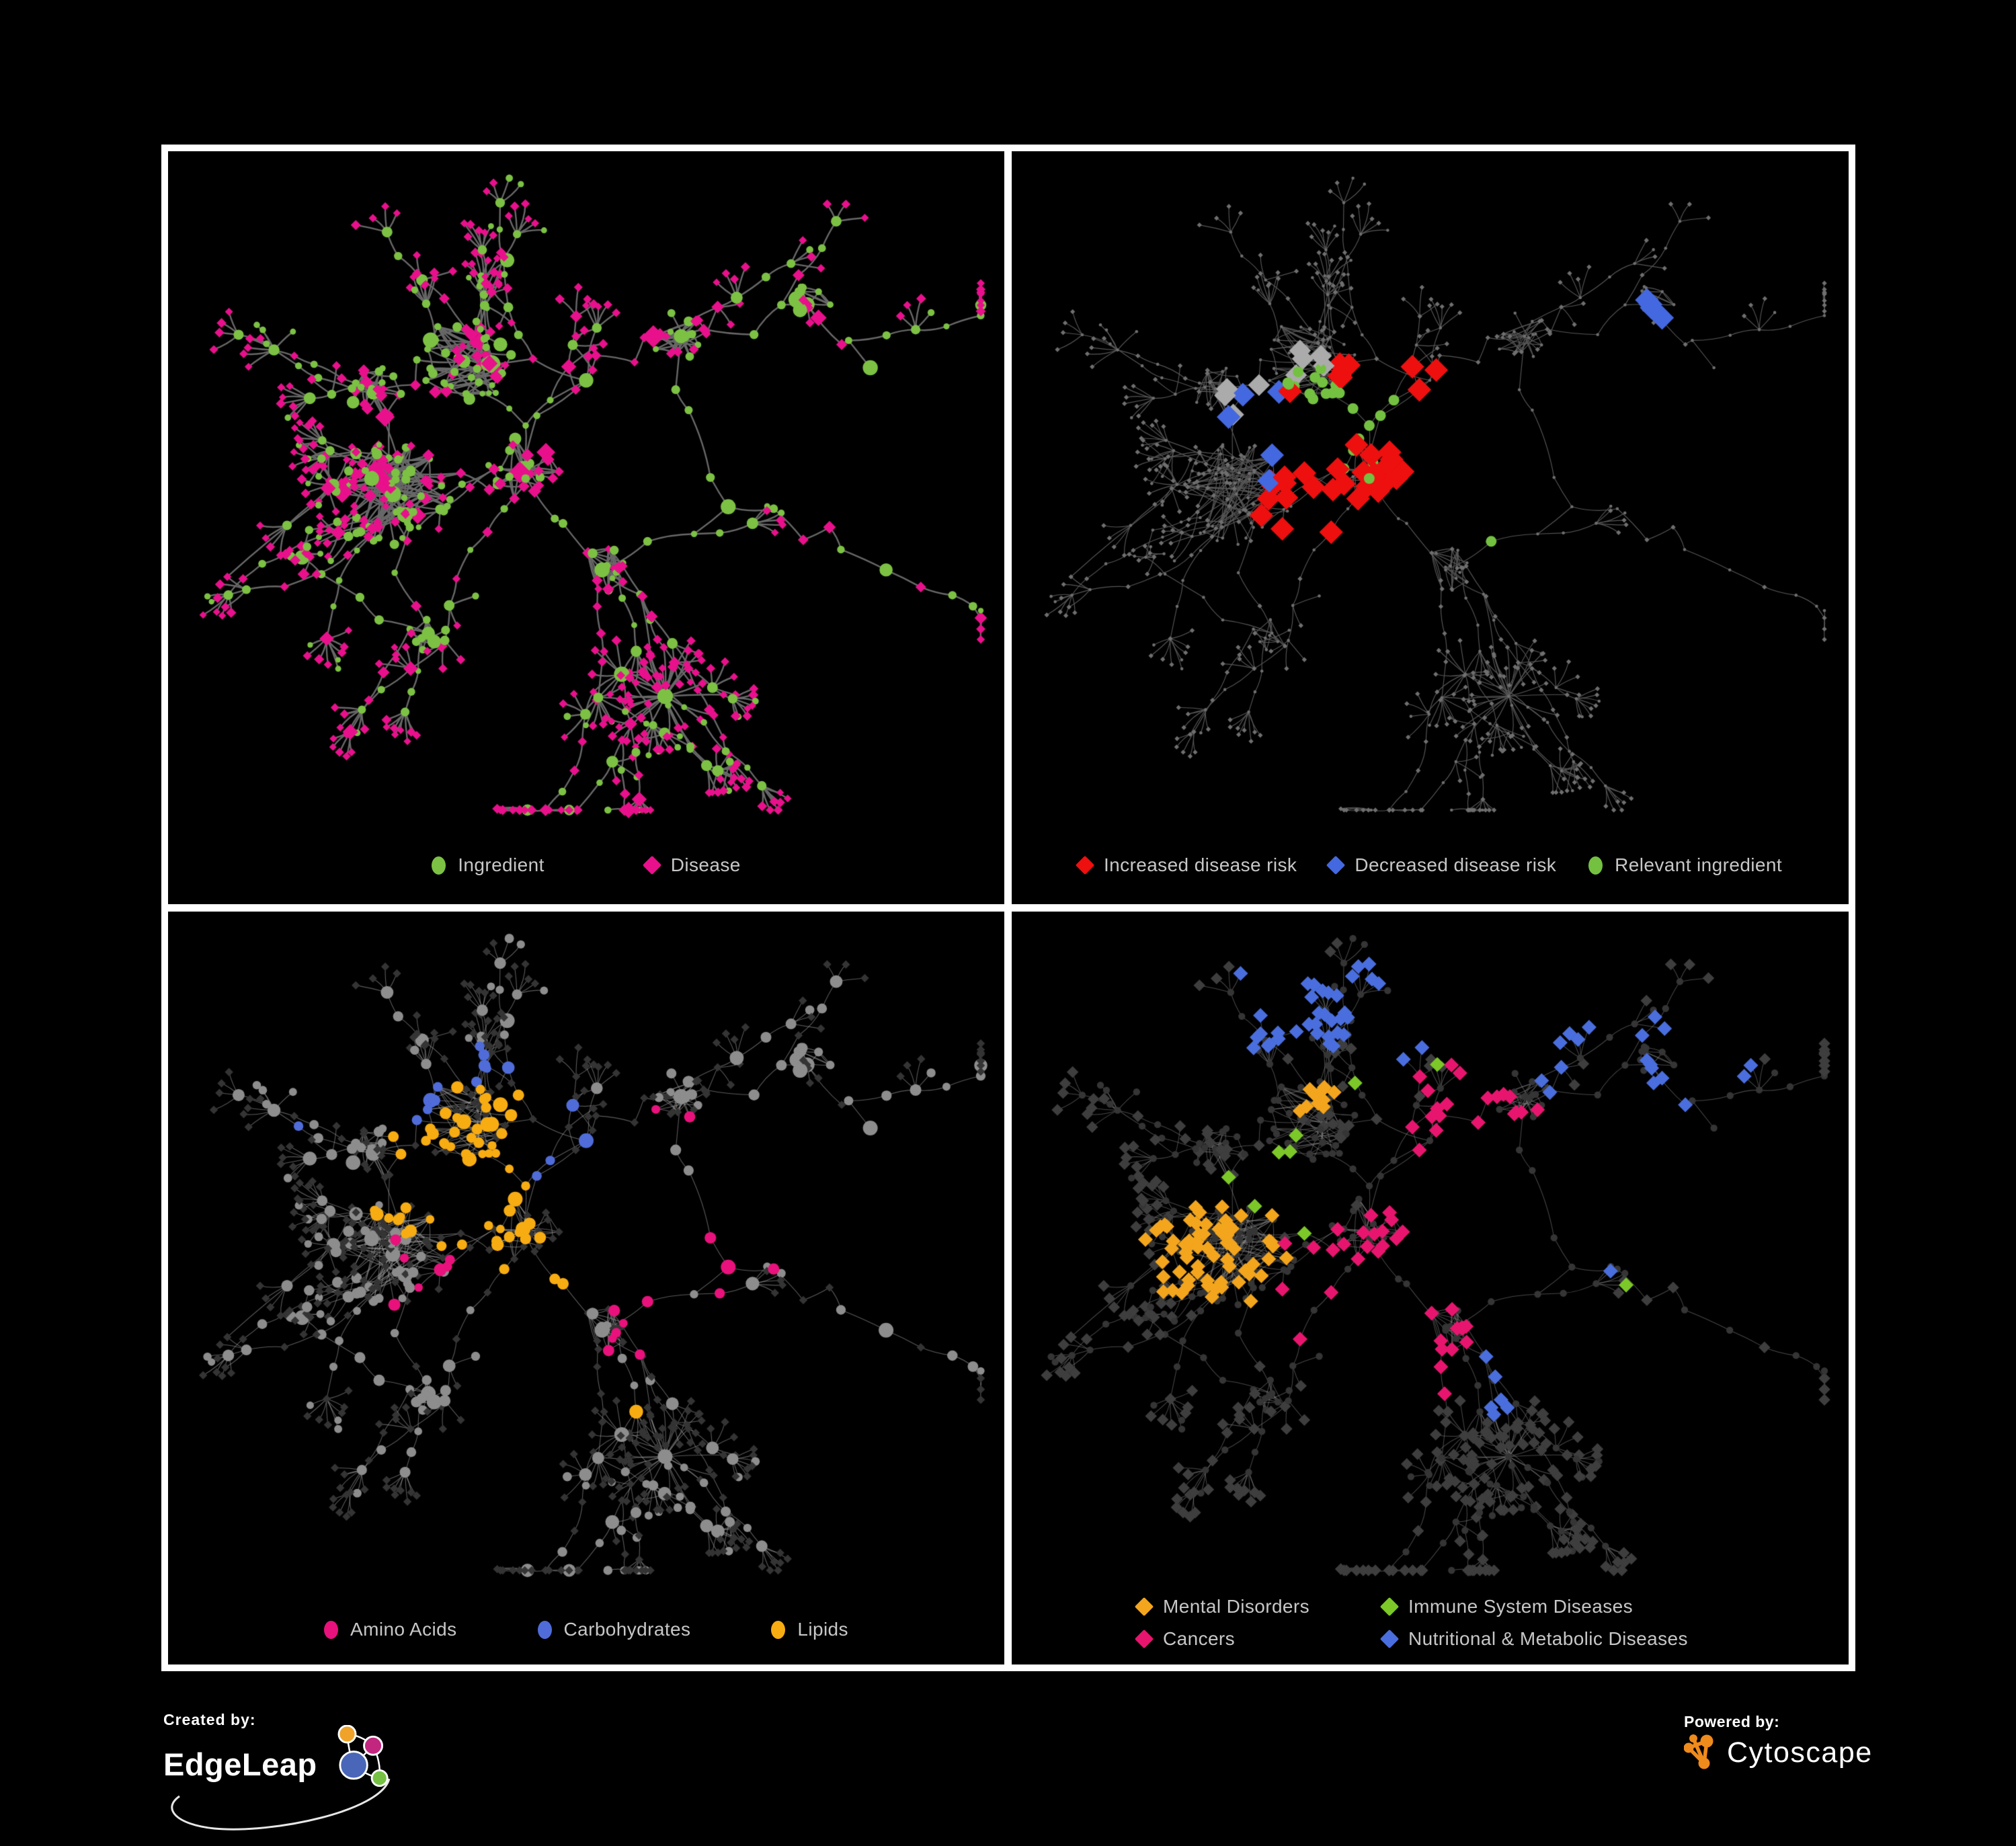 Image resolution: width=2016 pixels, height=1846 pixels. I want to click on legend-panel-3: Amino Acids Carbohydrates Lipids, so click(586, 1629).